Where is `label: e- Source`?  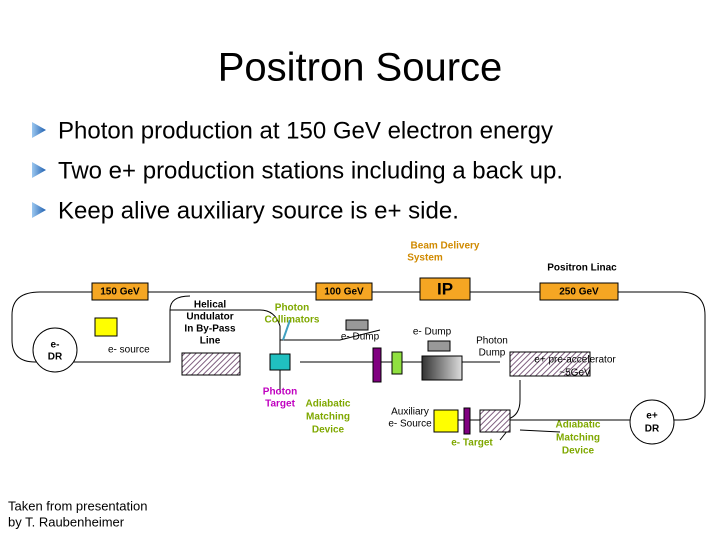 label: e- Source is located at coordinates (410, 424).